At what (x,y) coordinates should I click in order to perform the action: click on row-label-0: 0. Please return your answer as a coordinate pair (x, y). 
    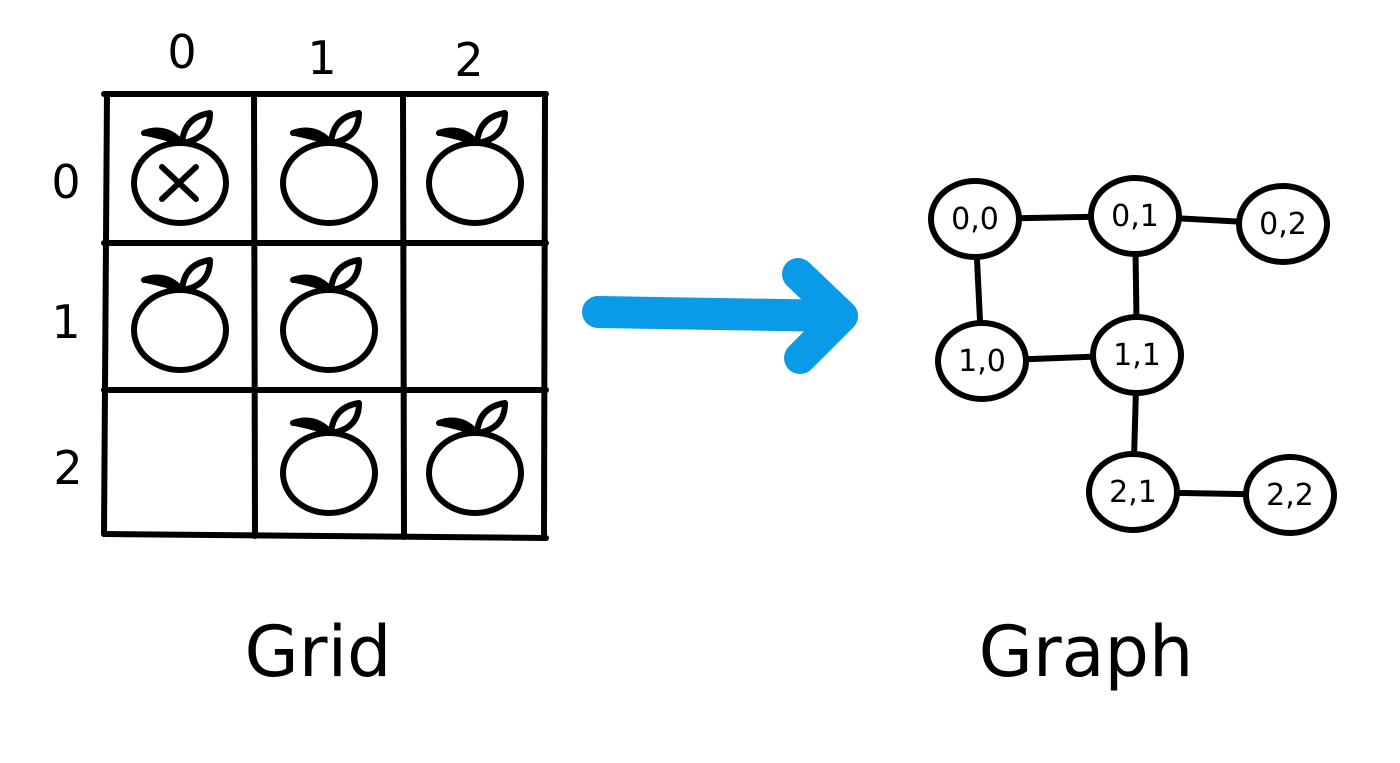
    Looking at the image, I should click on (65, 182).